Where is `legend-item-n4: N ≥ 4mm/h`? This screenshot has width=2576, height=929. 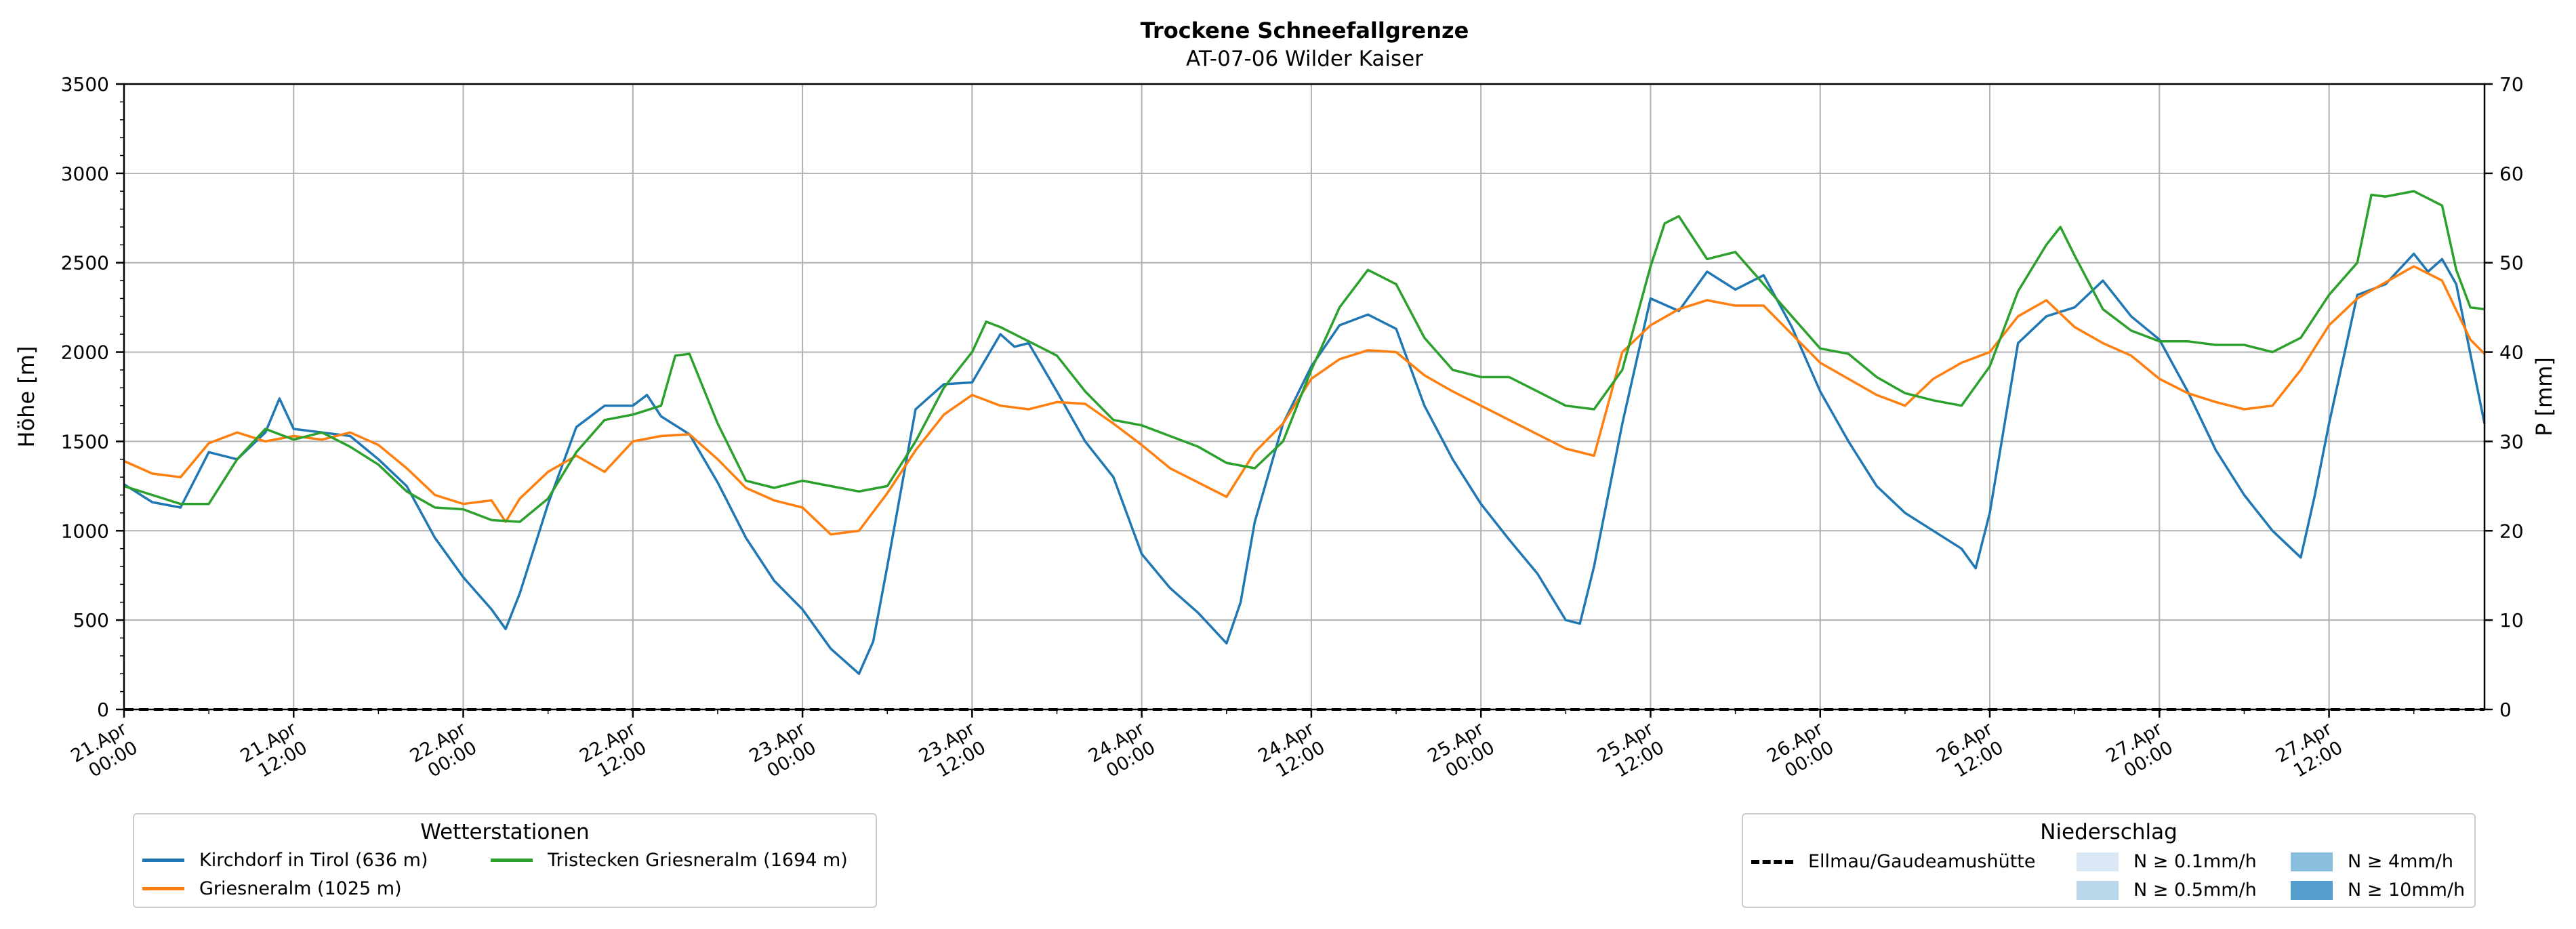 legend-item-n4: N ≥ 4mm/h is located at coordinates (2372, 862).